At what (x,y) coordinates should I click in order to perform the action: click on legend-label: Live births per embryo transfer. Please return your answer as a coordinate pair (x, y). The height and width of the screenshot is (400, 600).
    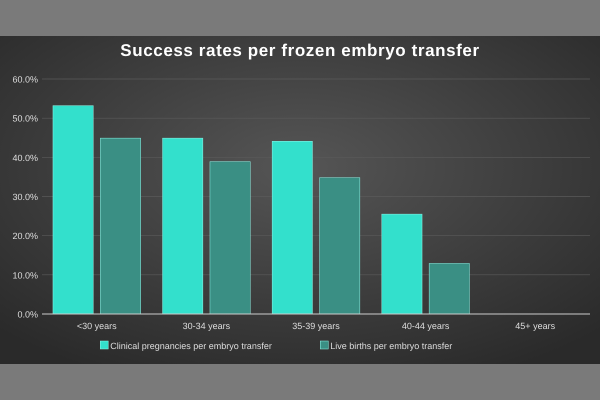
    Looking at the image, I should click on (391, 346).